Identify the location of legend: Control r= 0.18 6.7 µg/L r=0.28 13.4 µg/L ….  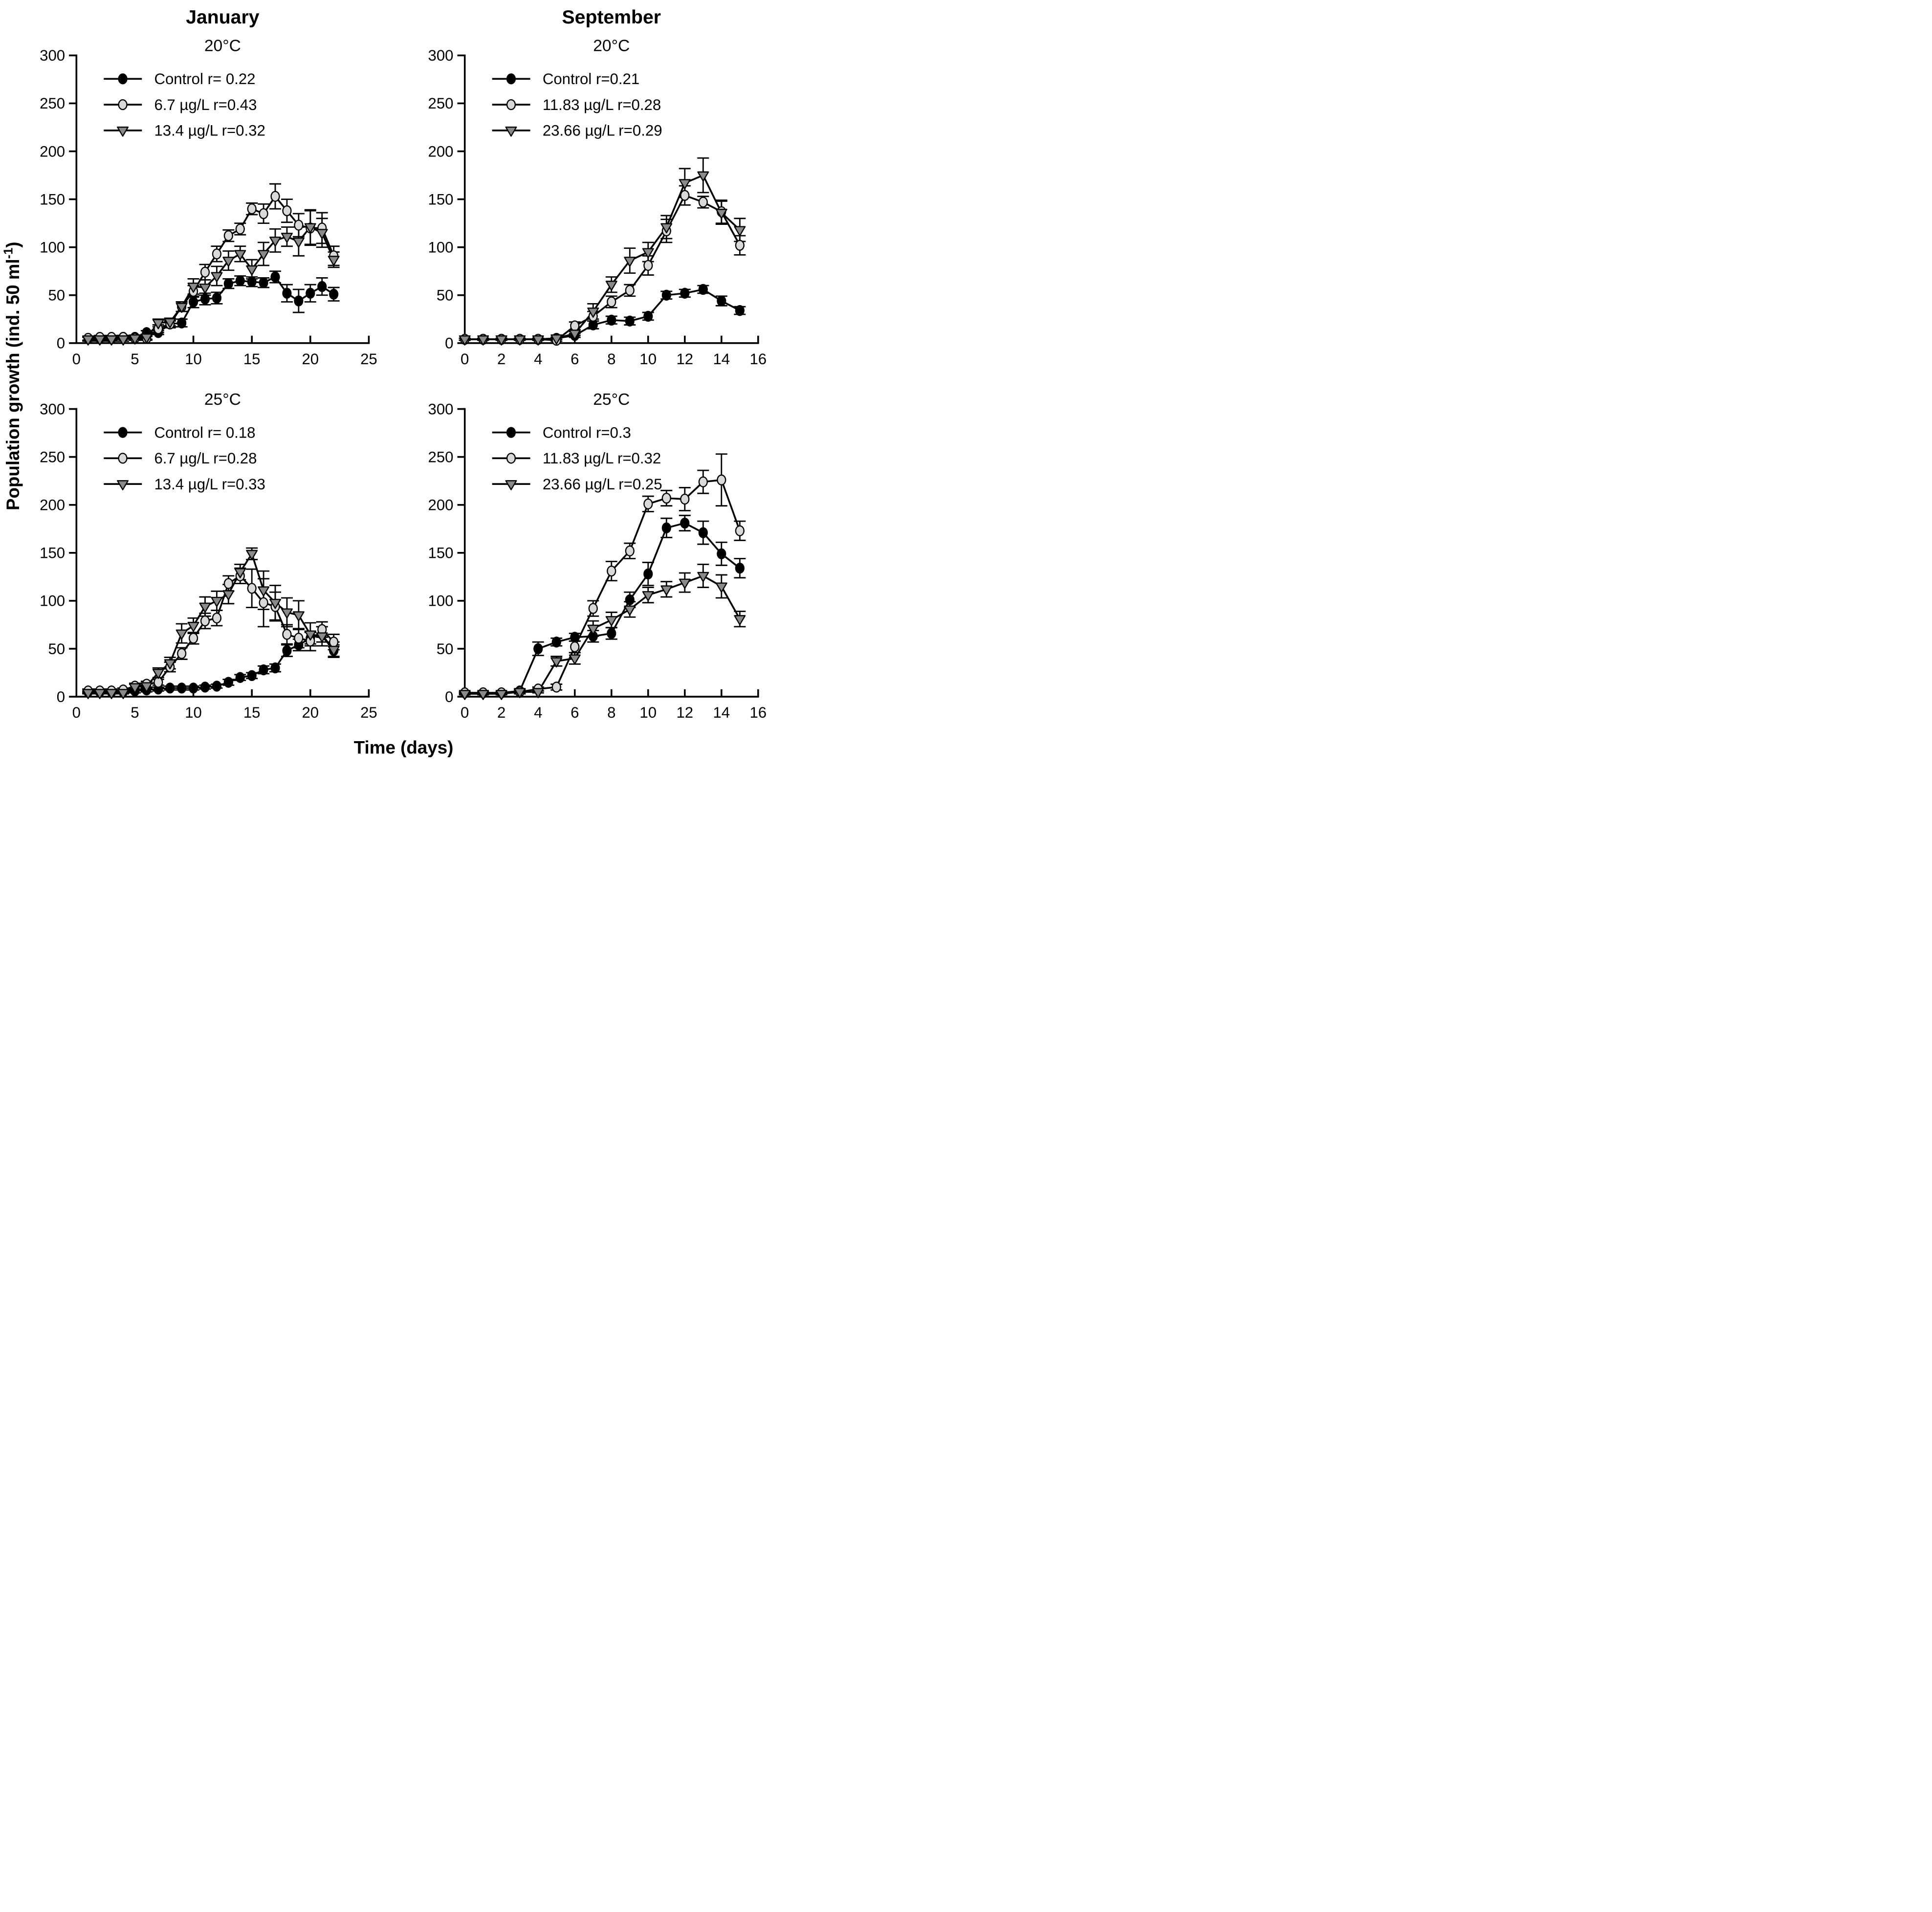
(184, 458).